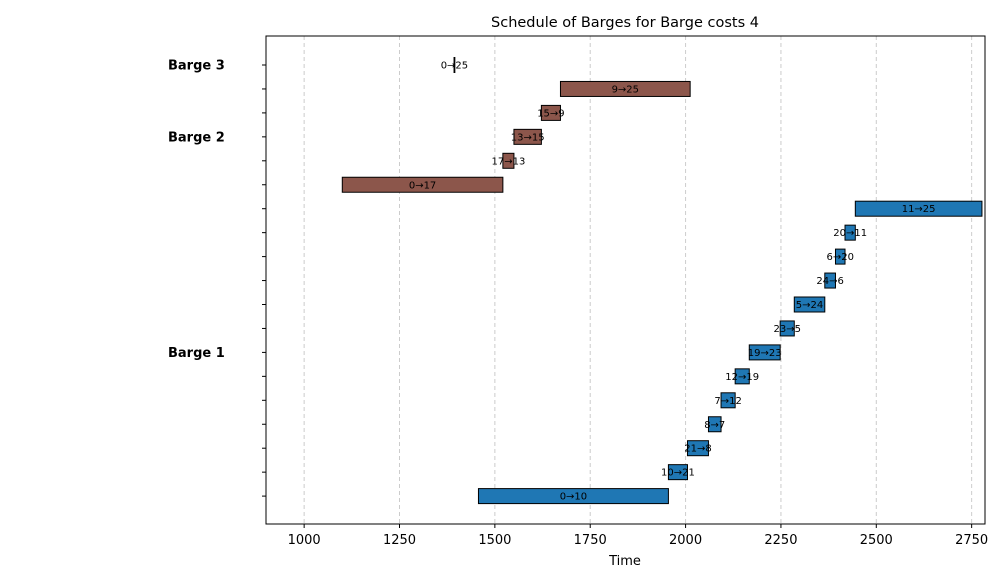 The image size is (1000, 583). I want to click on task-bar-label: 0→25, so click(454, 66).